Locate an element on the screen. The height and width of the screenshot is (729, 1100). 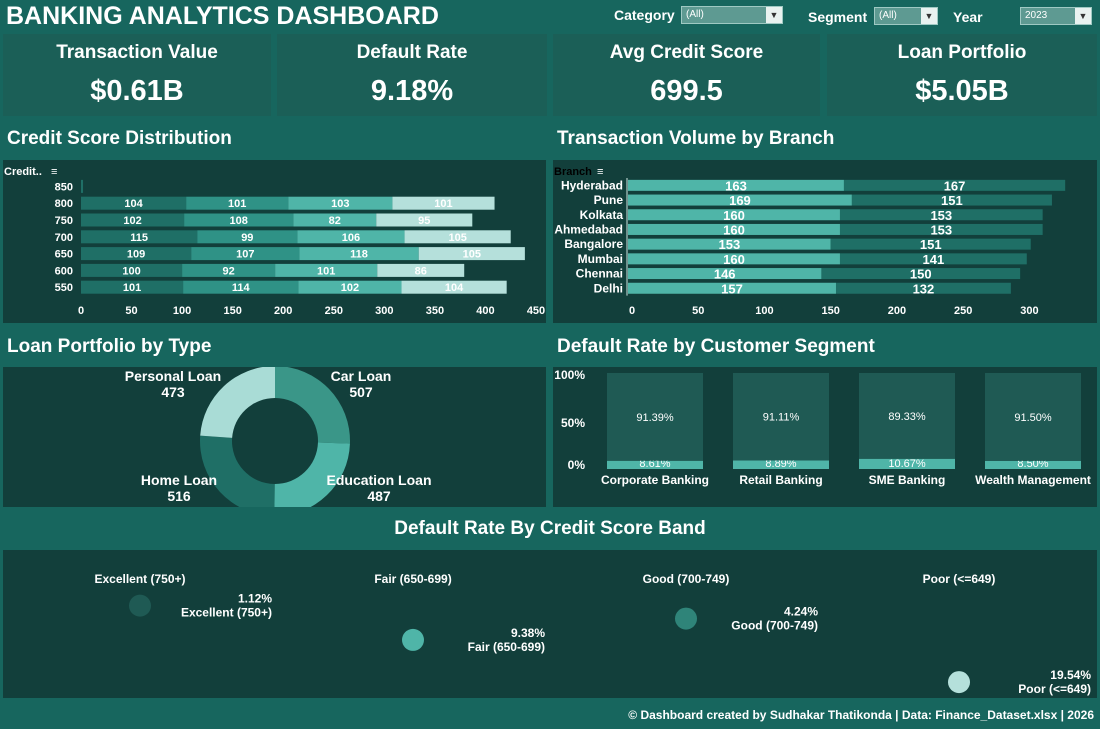
data-label: 8.61% is located at coordinates (654, 464).